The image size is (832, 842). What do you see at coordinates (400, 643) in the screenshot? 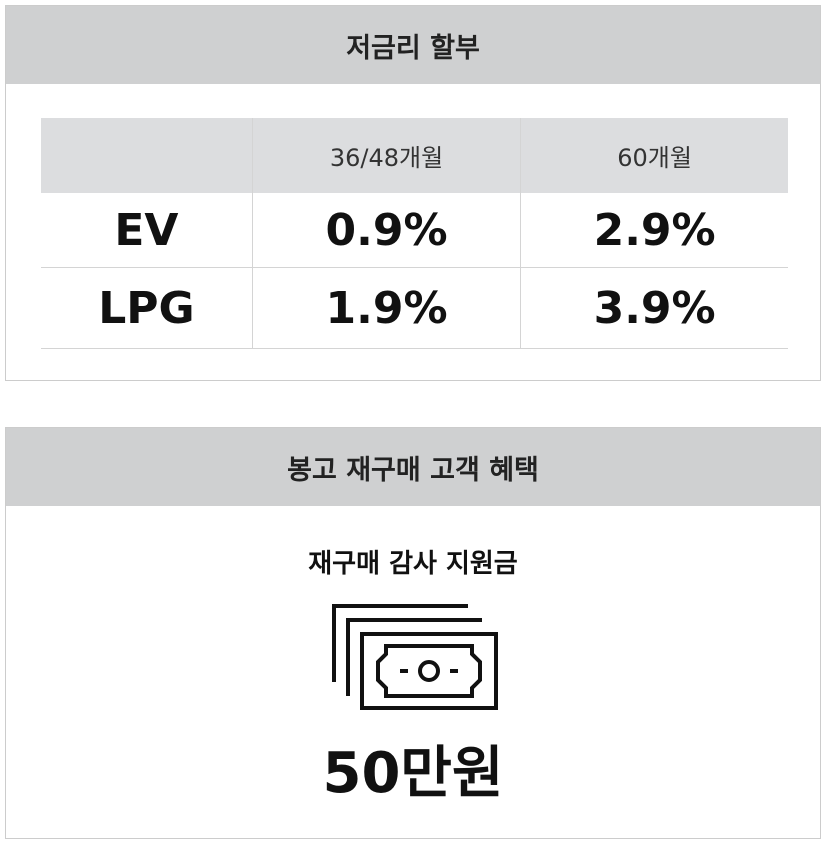
I see `bill-back` at bounding box center [400, 643].